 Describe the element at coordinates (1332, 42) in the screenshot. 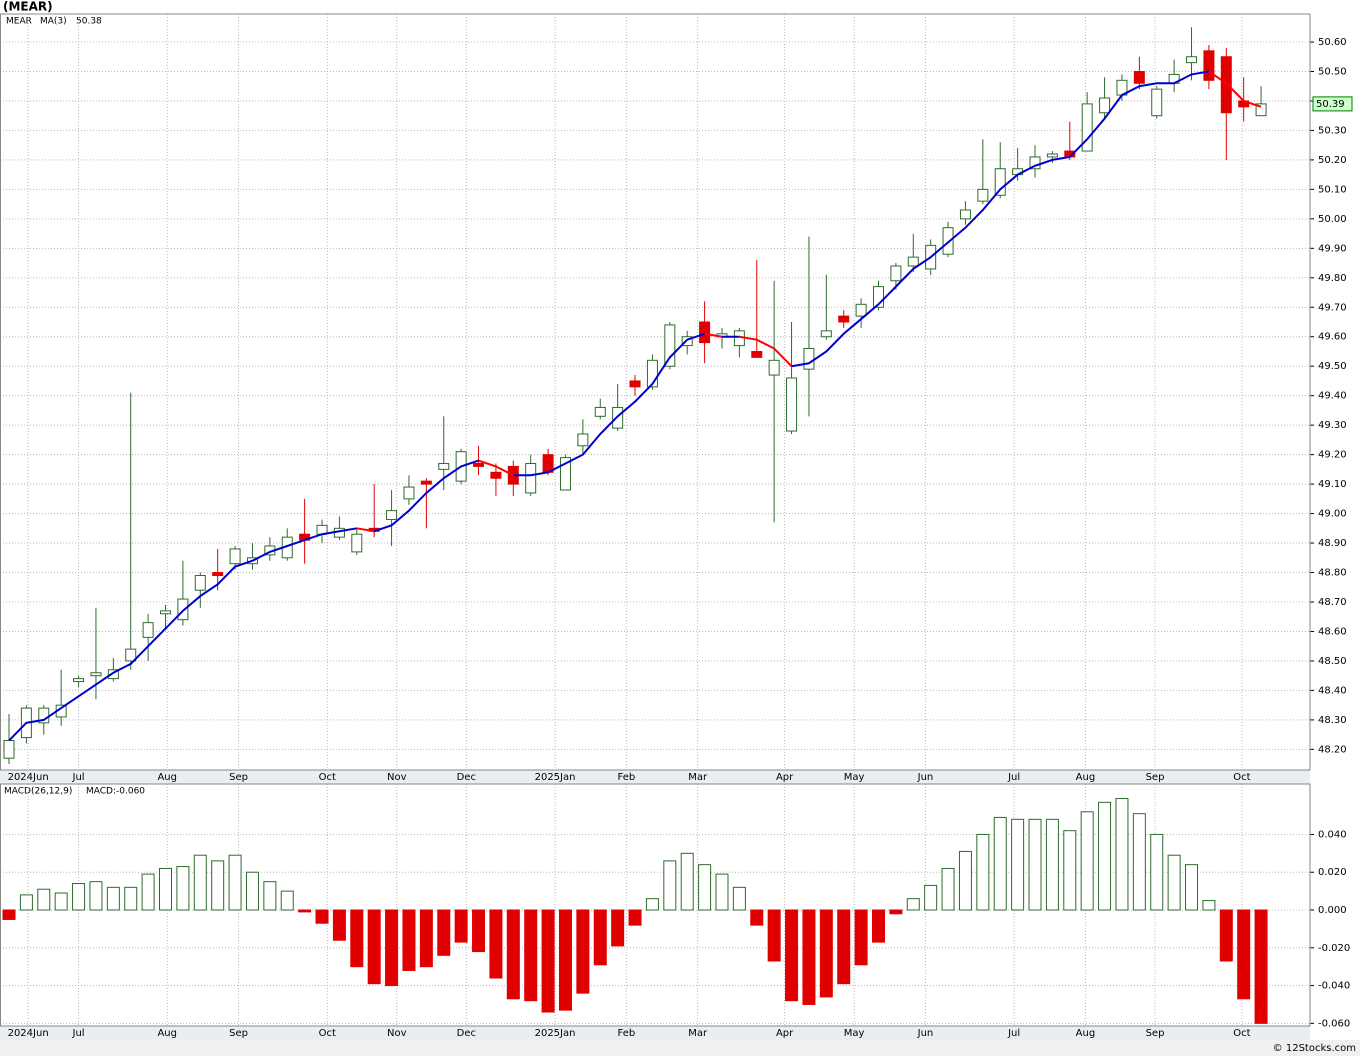

I see `y-tick-label: 50.60` at that location.